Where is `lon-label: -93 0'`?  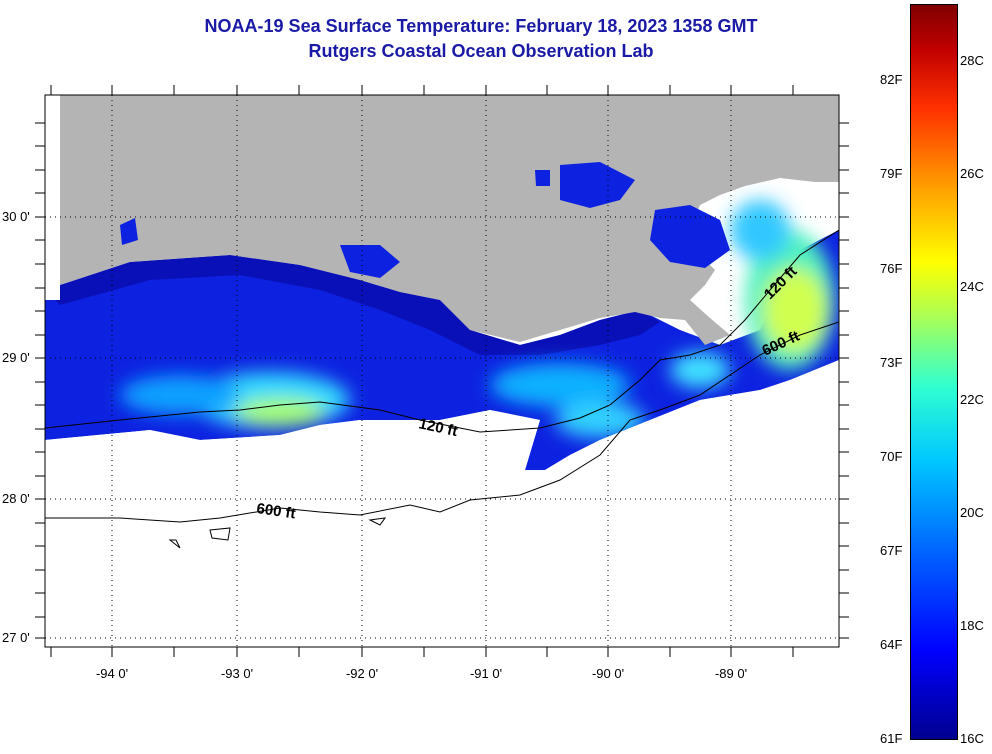
lon-label: -93 0' is located at coordinates (237, 673).